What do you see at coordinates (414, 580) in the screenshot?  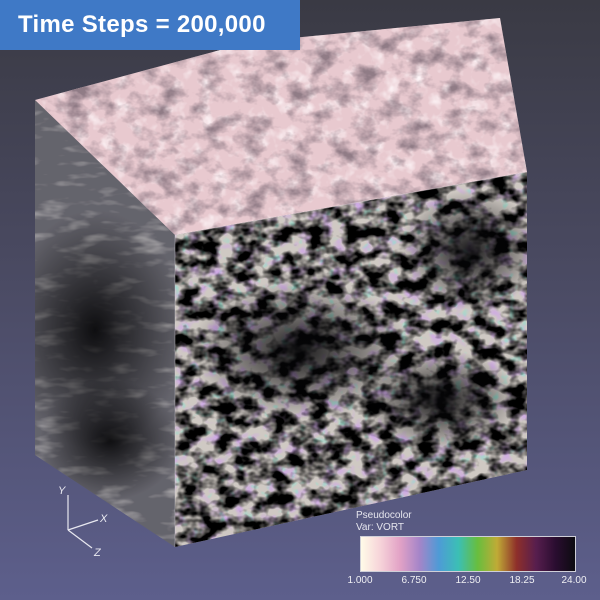 I see `legend-tick: 6.750` at bounding box center [414, 580].